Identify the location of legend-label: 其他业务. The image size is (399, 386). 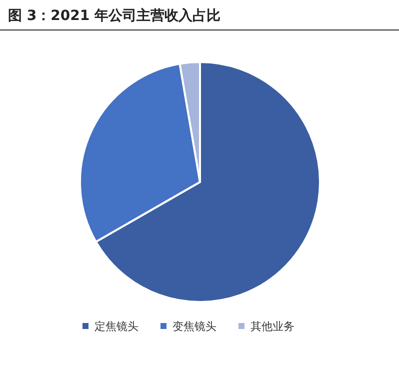
(272, 326).